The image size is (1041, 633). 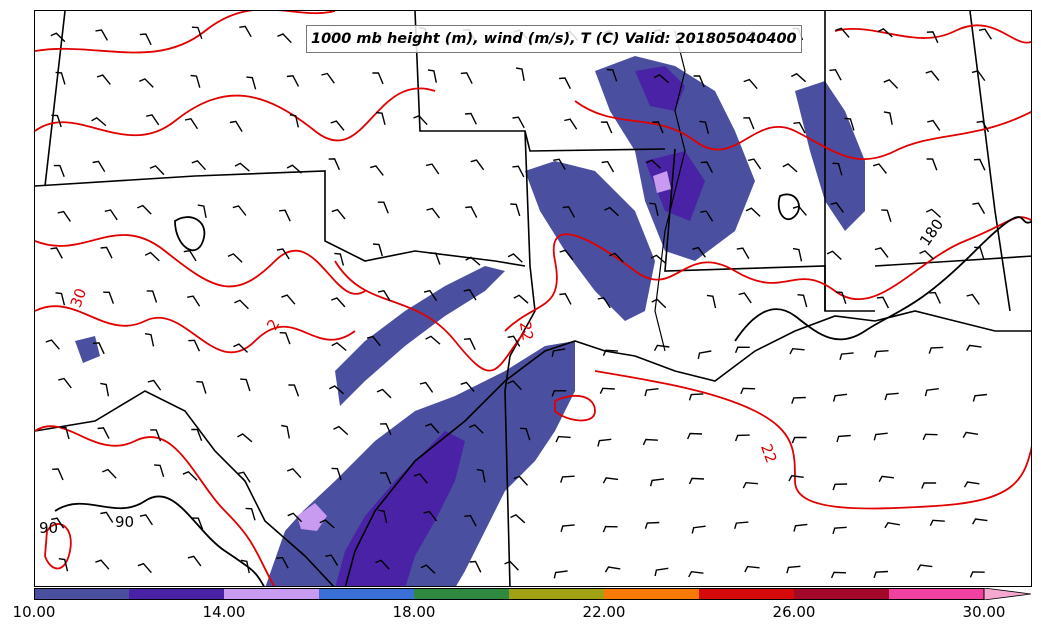 I want to click on shading-mississippi-light, so click(x=662, y=182).